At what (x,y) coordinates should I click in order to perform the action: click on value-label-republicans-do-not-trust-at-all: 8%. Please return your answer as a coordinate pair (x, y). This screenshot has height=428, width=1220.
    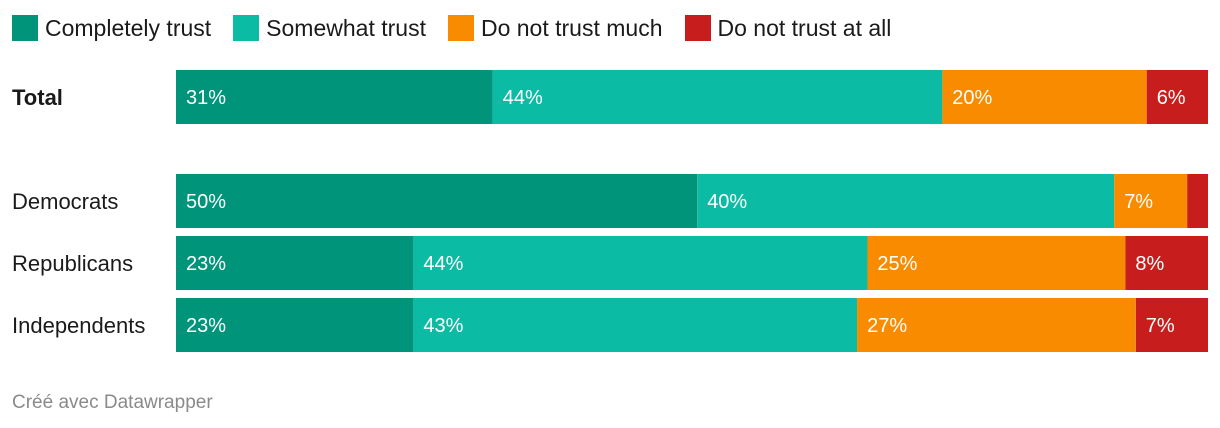
    Looking at the image, I should click on (1149, 264).